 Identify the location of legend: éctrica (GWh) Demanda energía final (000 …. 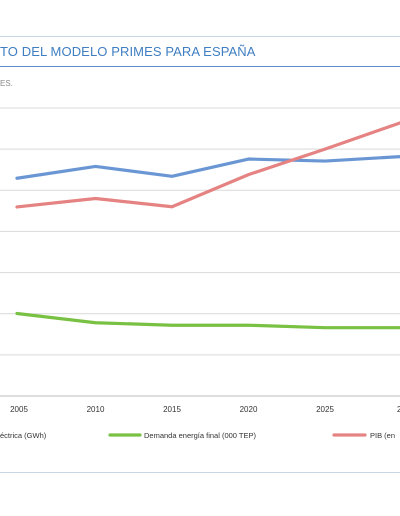
(197, 435).